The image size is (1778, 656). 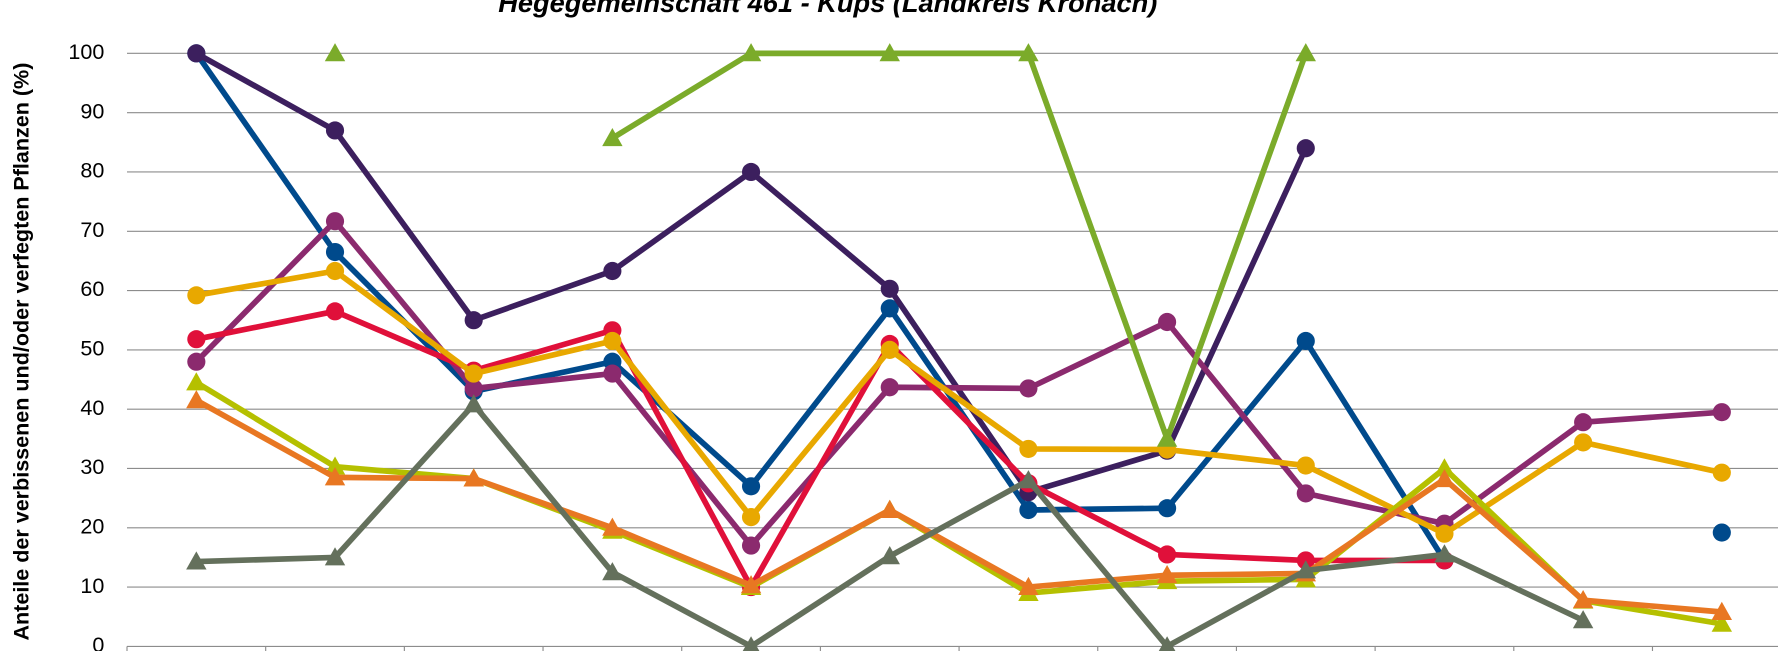 I want to click on y-tick-label: 90, so click(x=92, y=111).